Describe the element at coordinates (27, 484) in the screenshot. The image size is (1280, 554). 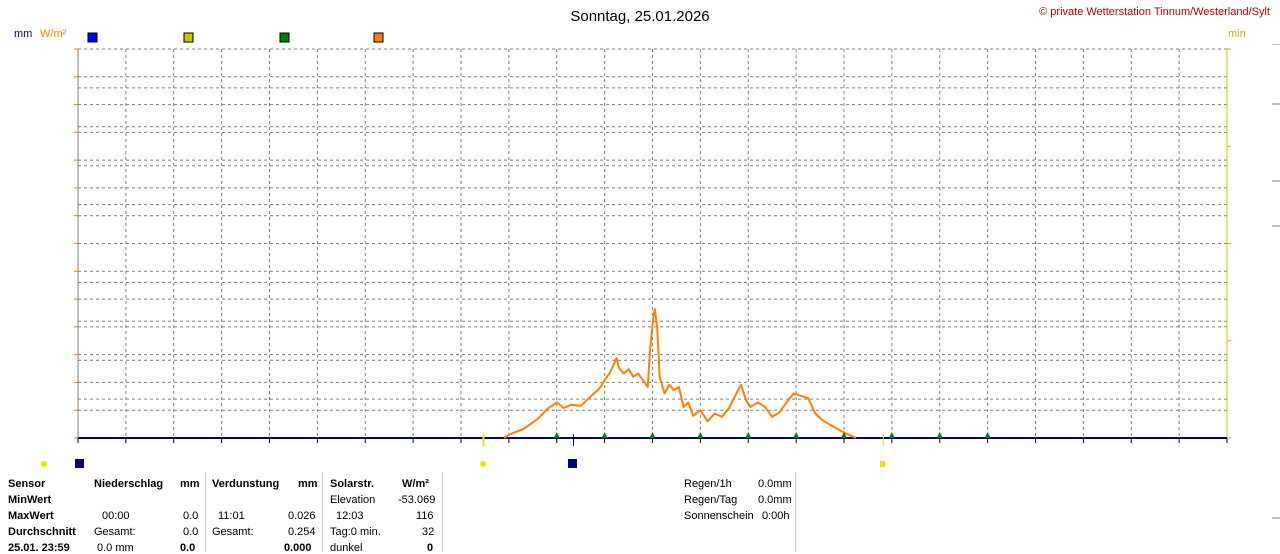
I see `row-label-sensor: Sensor` at that location.